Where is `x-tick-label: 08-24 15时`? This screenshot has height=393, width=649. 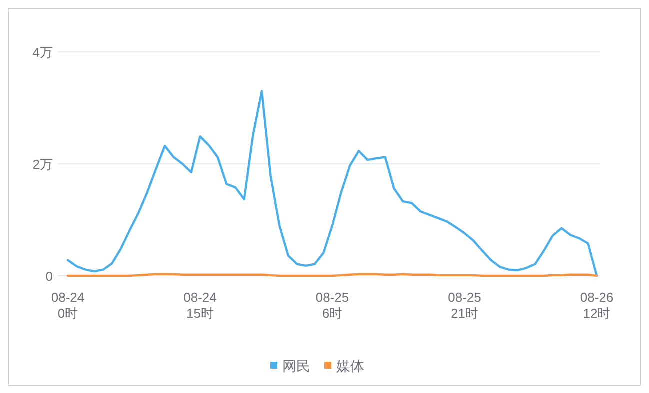 x-tick-label: 08-24 15时 is located at coordinates (200, 305).